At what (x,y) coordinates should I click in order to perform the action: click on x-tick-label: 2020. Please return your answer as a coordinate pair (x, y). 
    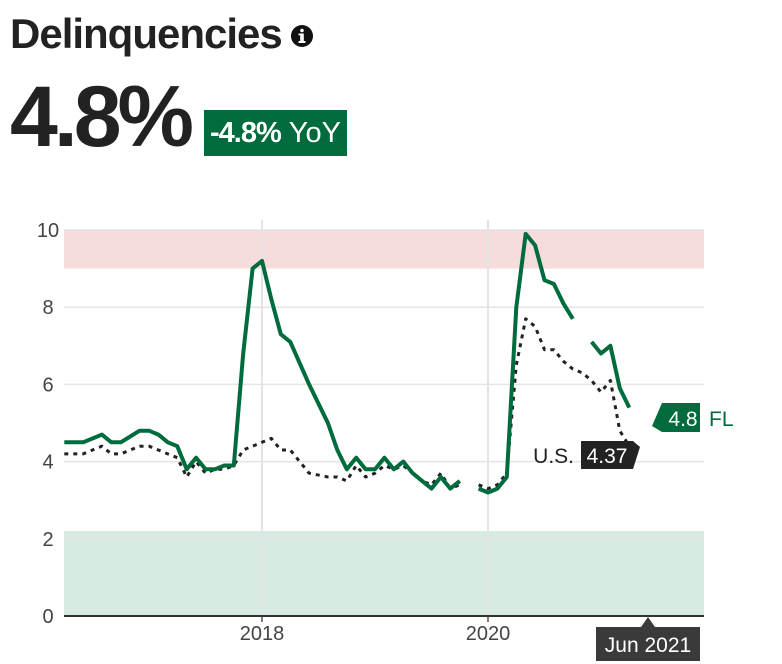
    Looking at the image, I should click on (488, 634).